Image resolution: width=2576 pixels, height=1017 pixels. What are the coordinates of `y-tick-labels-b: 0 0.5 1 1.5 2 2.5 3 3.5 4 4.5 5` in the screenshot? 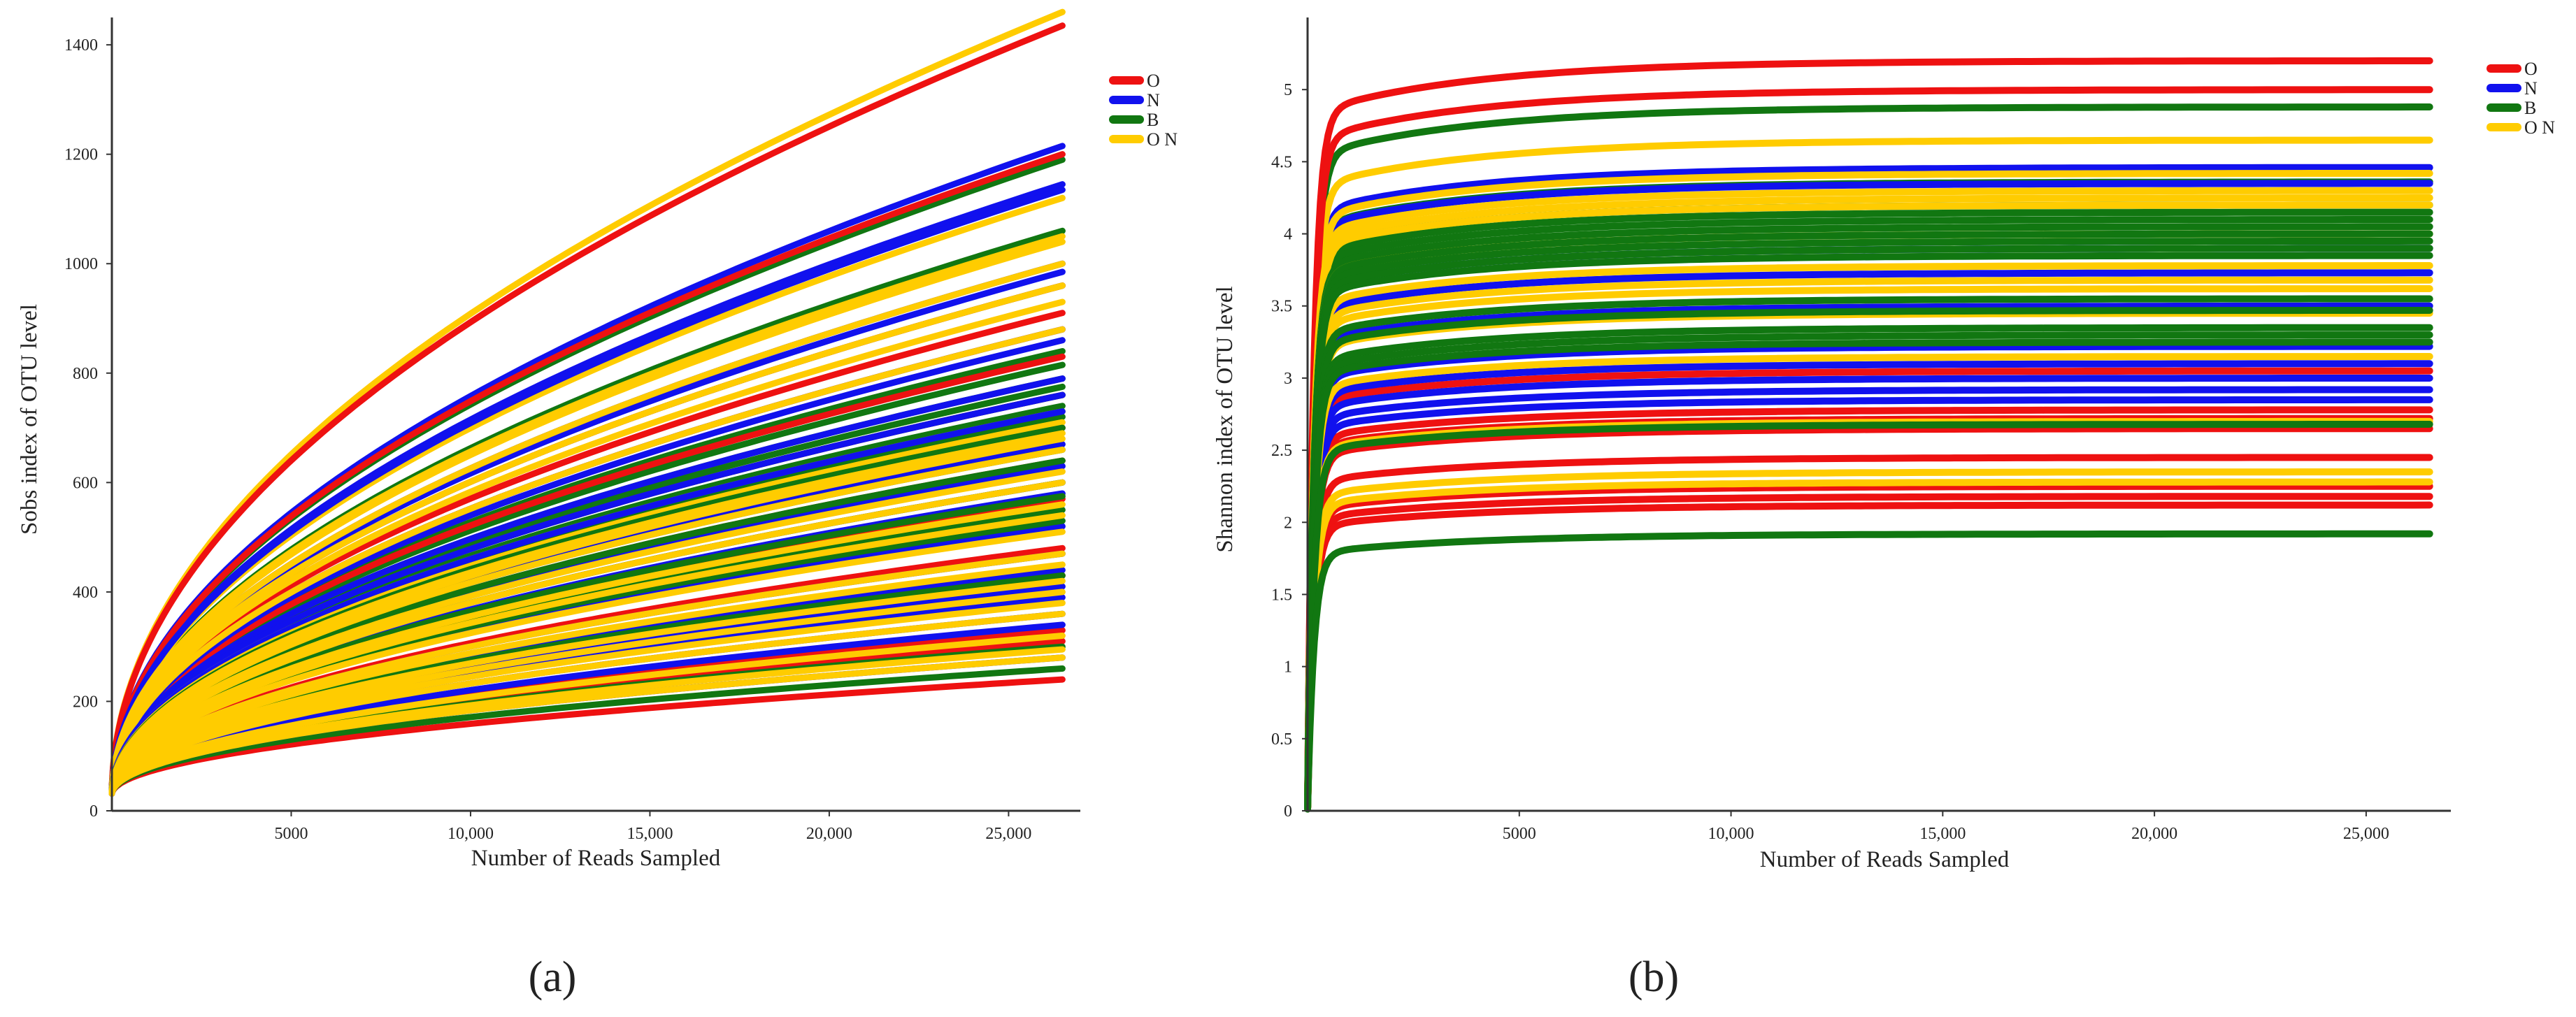 It's located at (1289, 451).